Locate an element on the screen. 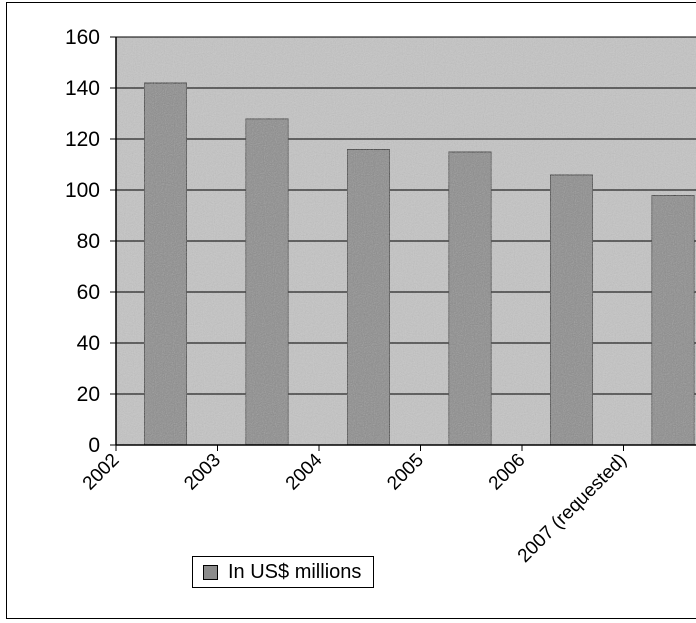 The image size is (696, 623). legend-label: In US$ millions is located at coordinates (295, 571).